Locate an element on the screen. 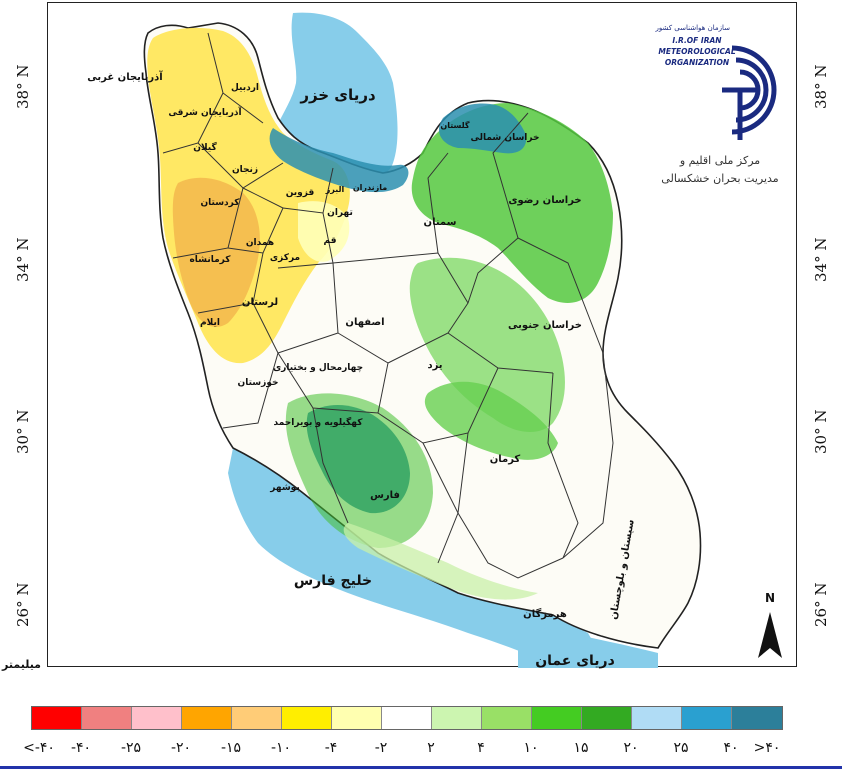 This screenshot has width=842, height=771. meteorological-emblem-icon is located at coordinates (749, 92).